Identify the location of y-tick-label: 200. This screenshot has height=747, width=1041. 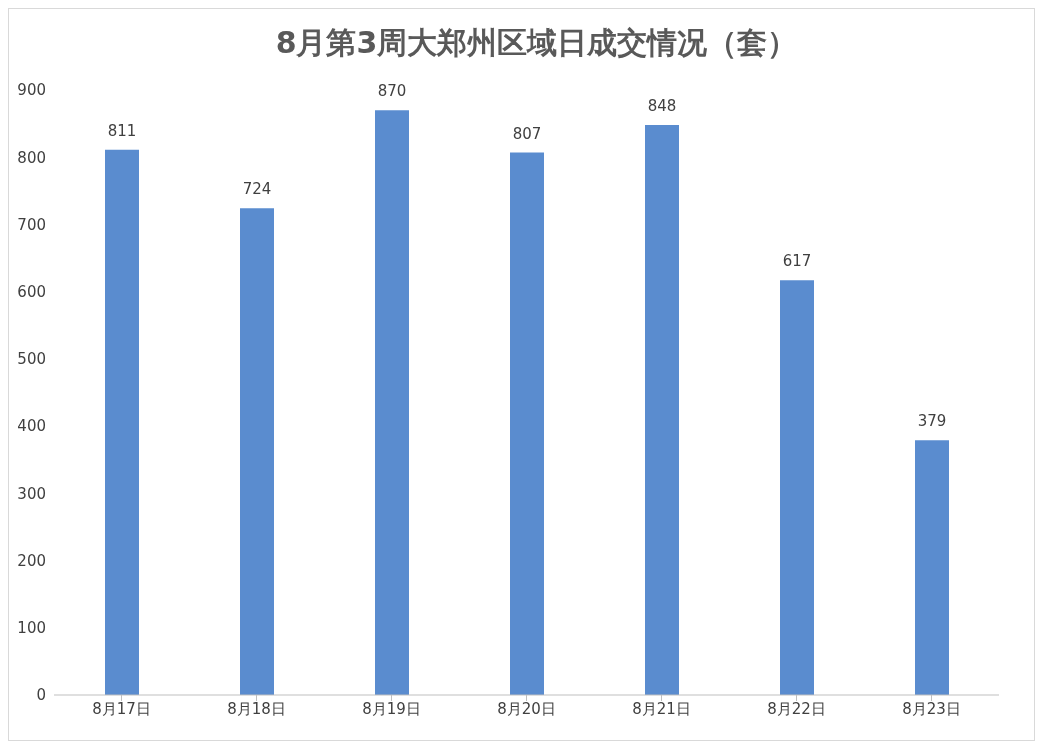
(31, 560).